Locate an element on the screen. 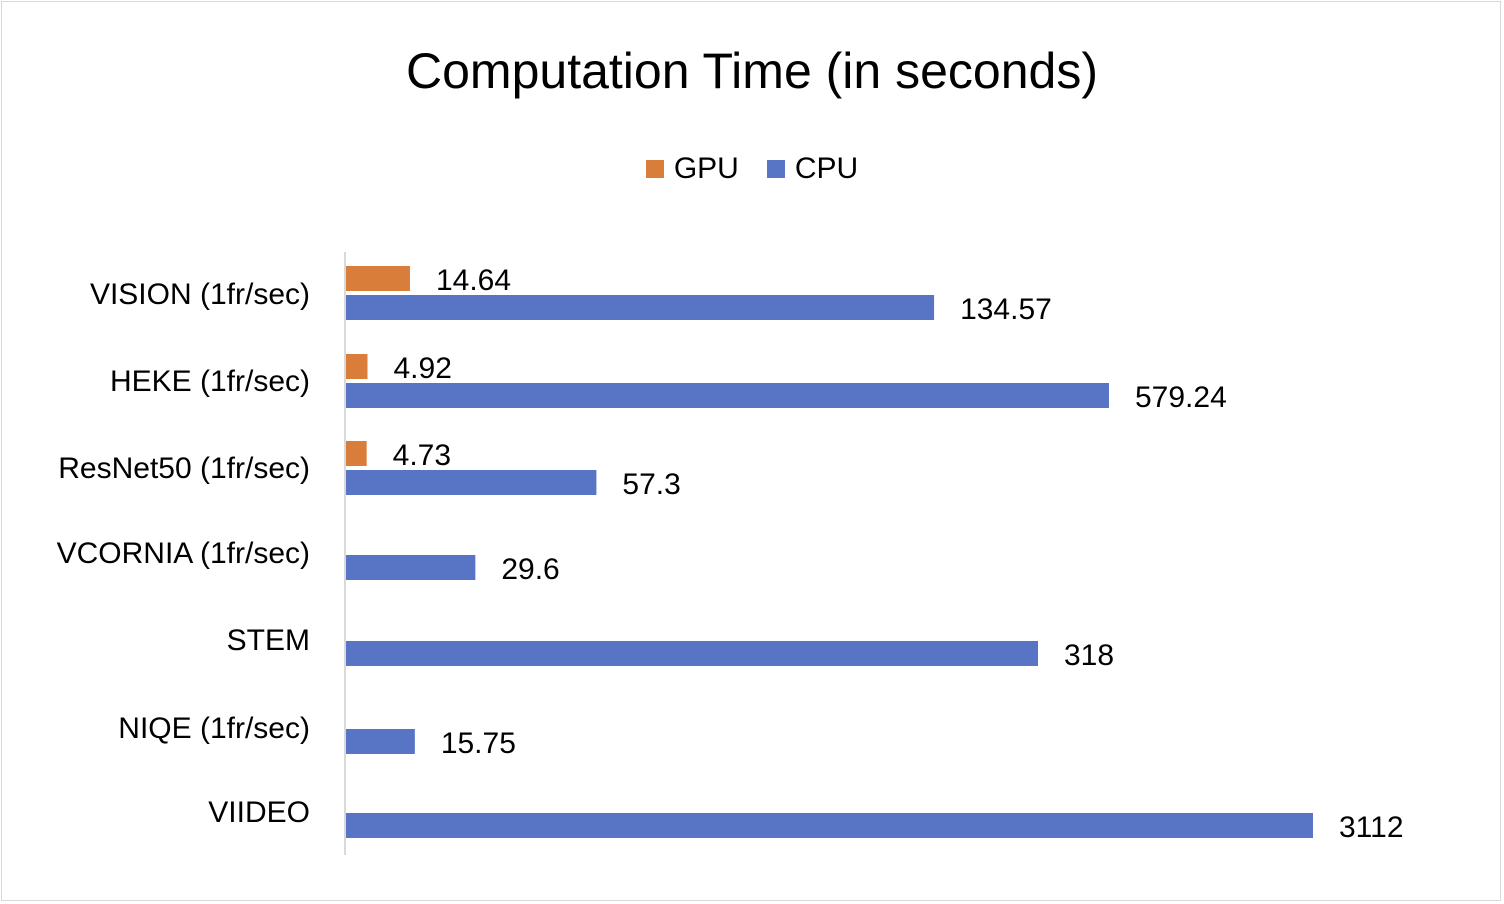 The height and width of the screenshot is (904, 1504). category-label: VCORNIA (1fr/sec) is located at coordinates (183, 553).